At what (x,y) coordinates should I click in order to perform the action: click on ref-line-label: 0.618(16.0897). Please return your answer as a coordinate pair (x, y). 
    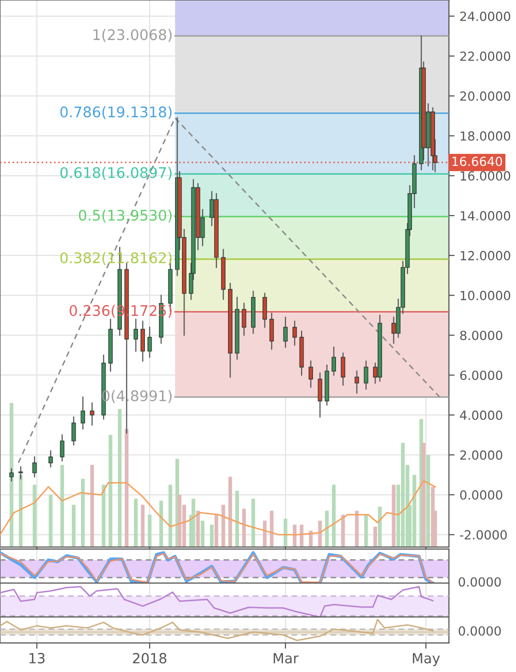
    Looking at the image, I should click on (116, 173).